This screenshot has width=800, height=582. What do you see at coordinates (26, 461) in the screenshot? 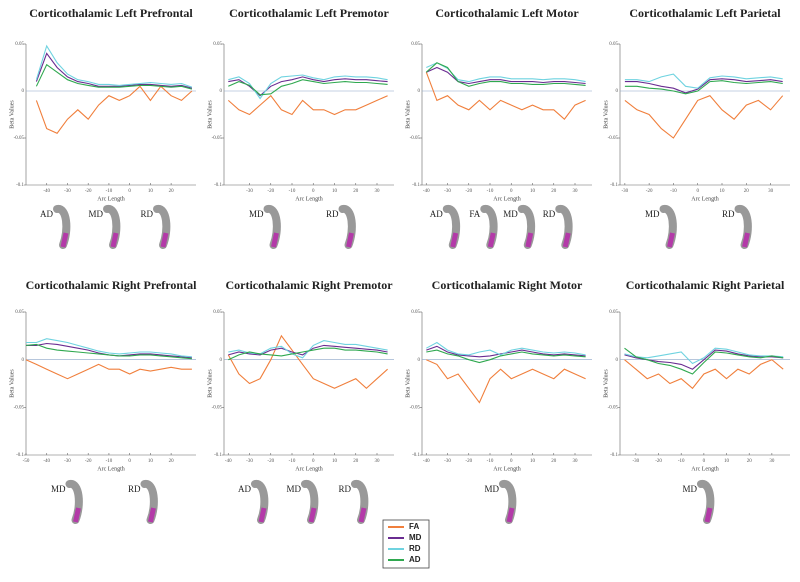
I see `x-tick-label: -50` at bounding box center [26, 461].